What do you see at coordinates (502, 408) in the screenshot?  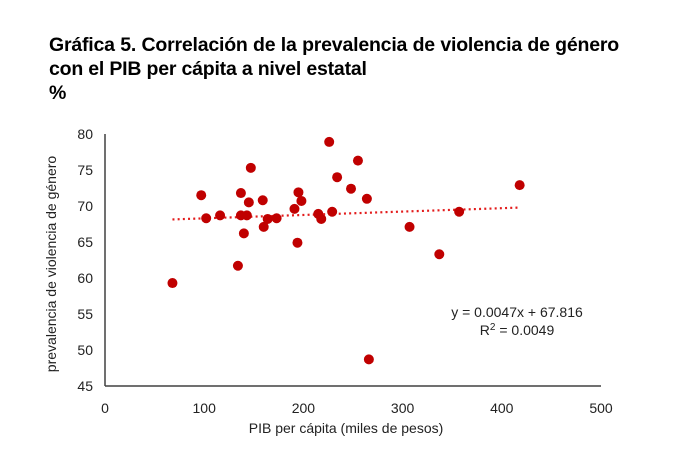 I see `x-tick-label: 400` at bounding box center [502, 408].